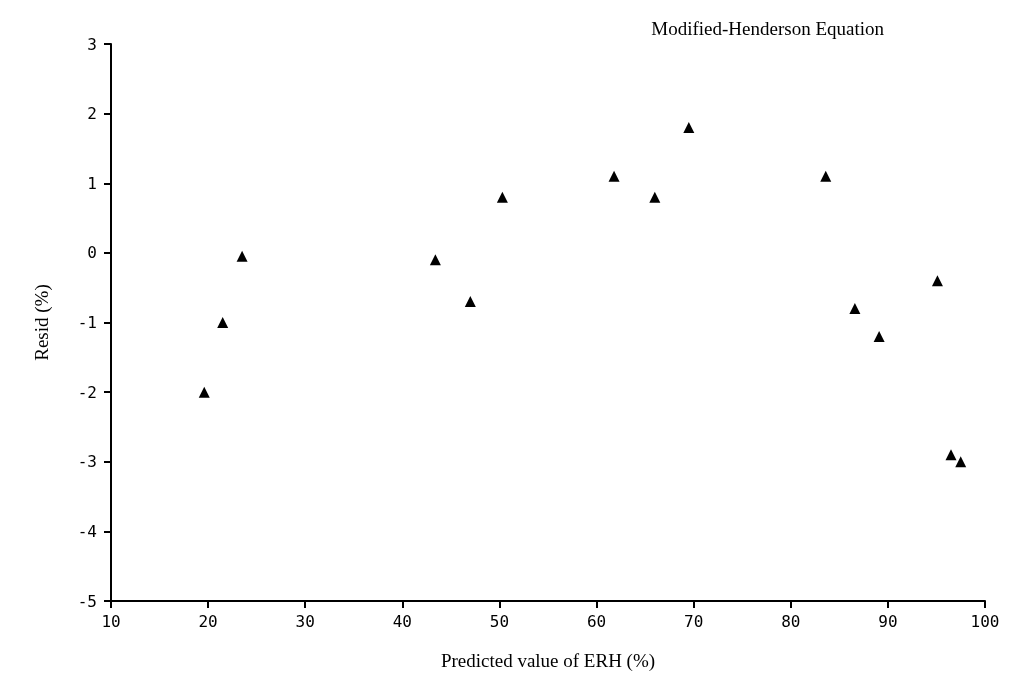 This screenshot has width=1015, height=689. Describe the element at coordinates (87, 392) in the screenshot. I see `y-tick-label: -2` at that location.